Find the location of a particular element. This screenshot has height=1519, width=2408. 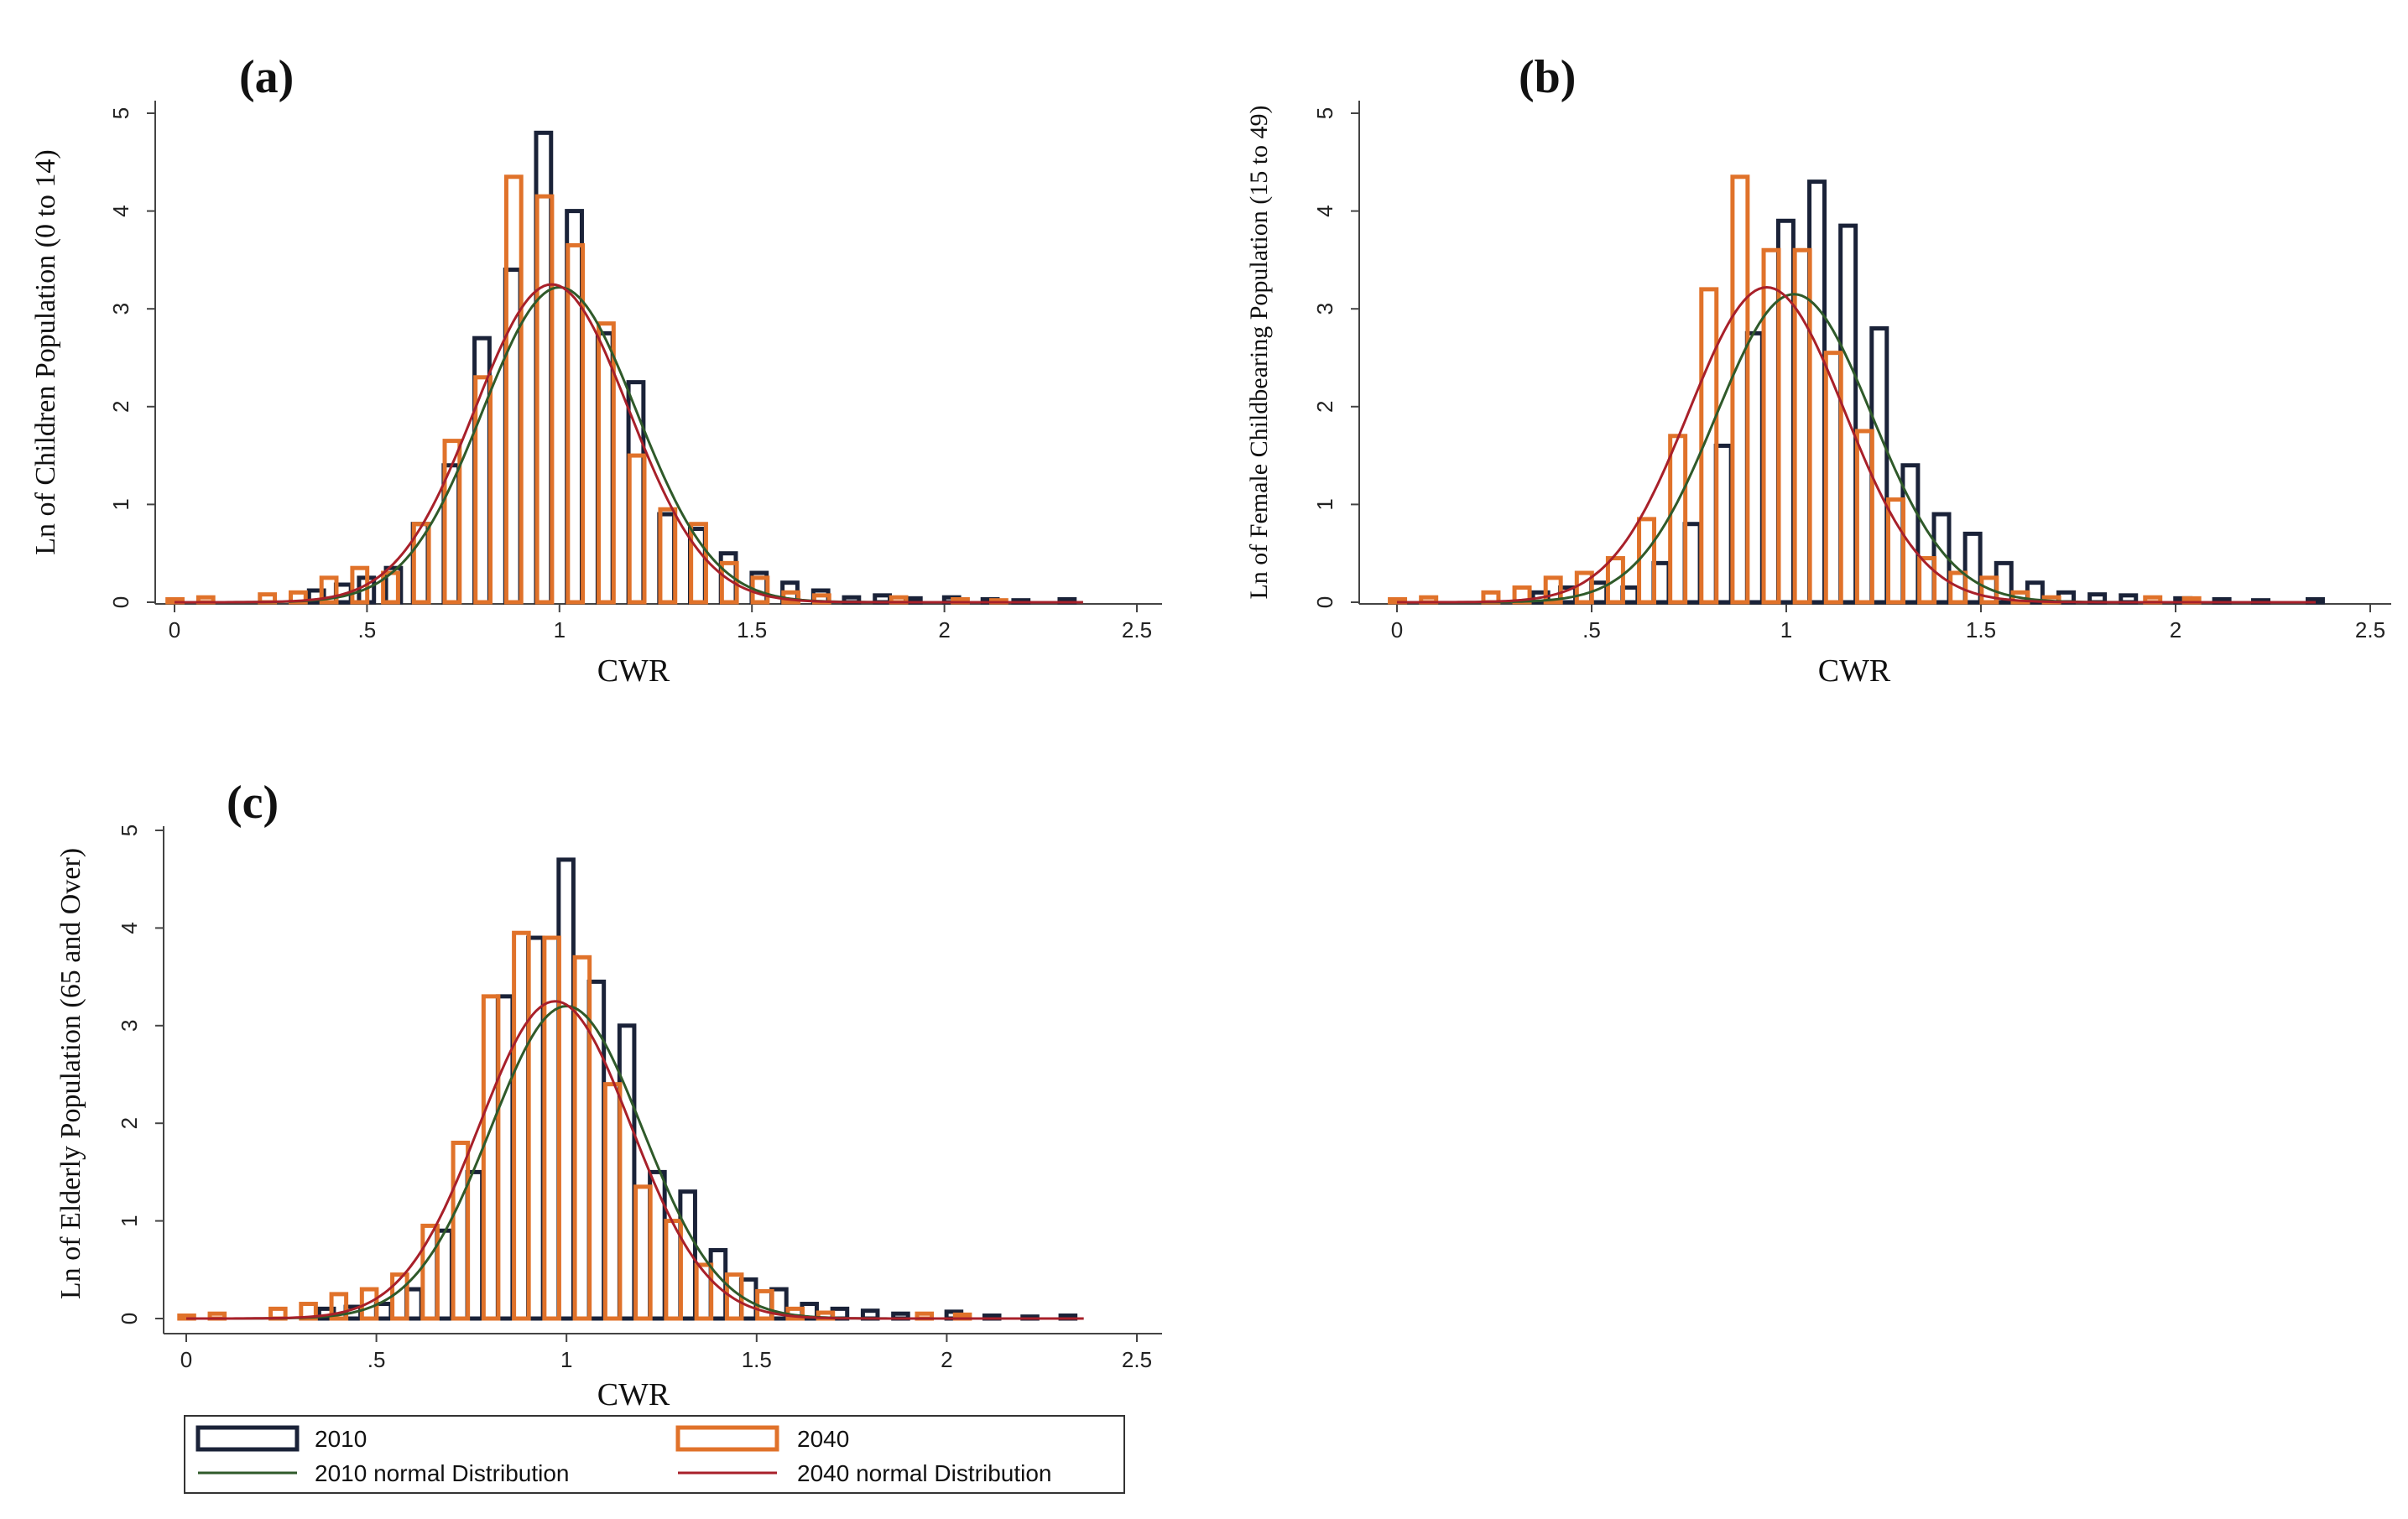

legend-label-2040-normal: 2040 normal Distribution is located at coordinates (924, 1473).